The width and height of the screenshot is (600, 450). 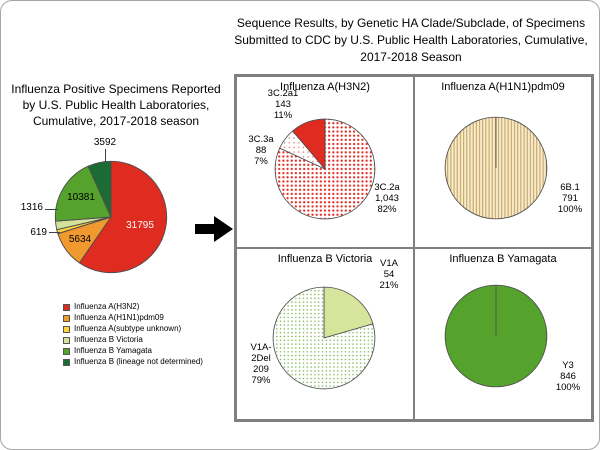 What do you see at coordinates (133, 362) in the screenshot?
I see `legend-item: Influenza B (lineage not determined)` at bounding box center [133, 362].